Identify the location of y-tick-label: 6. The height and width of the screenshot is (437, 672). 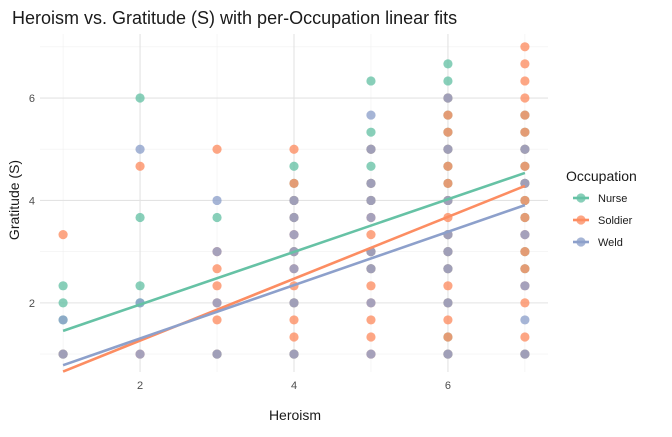
(32, 99).